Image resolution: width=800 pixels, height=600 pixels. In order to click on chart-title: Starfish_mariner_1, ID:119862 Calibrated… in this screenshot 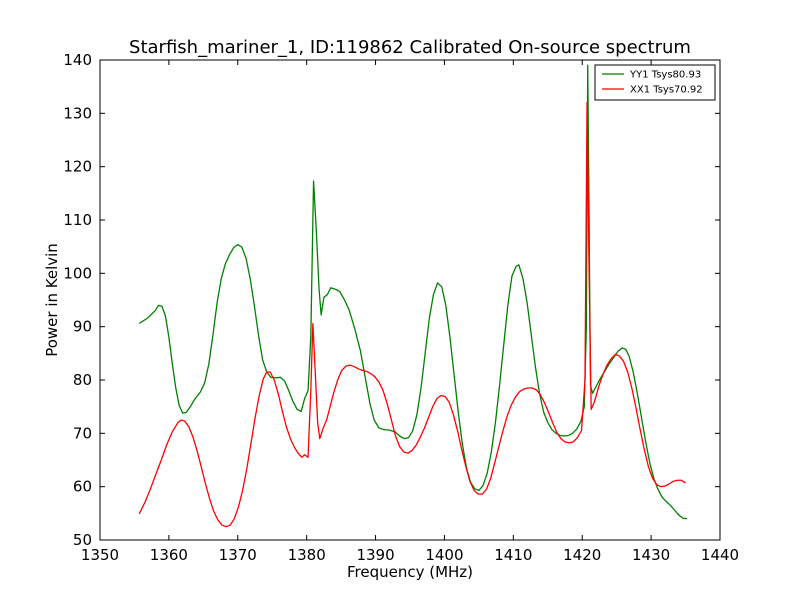, I will do `click(410, 47)`.